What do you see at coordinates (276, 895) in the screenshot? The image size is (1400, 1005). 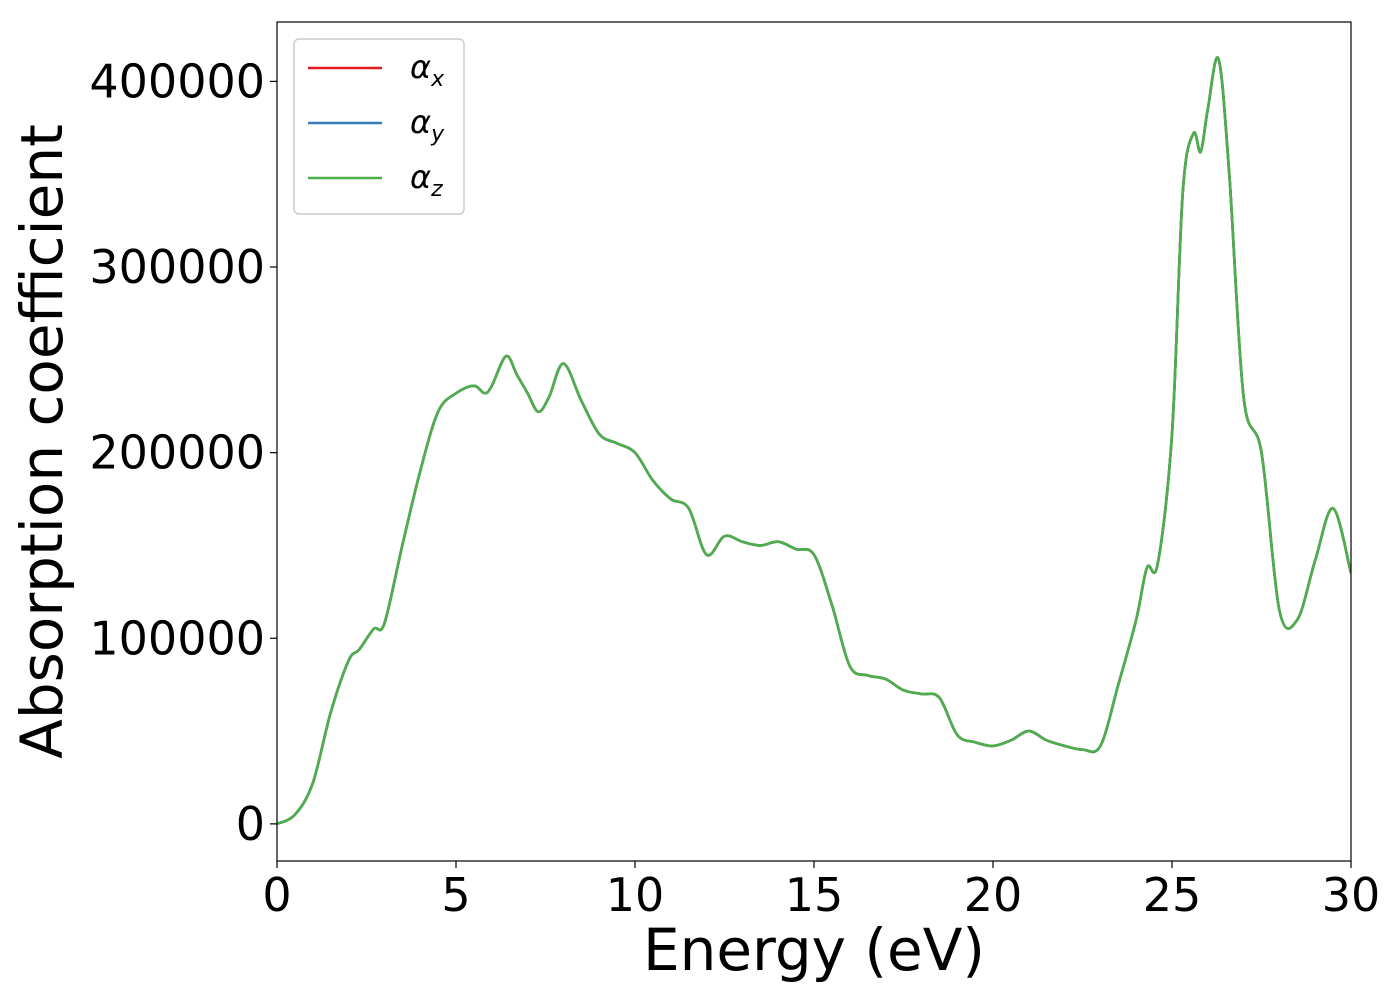 I see `x-tick-label: 0` at bounding box center [276, 895].